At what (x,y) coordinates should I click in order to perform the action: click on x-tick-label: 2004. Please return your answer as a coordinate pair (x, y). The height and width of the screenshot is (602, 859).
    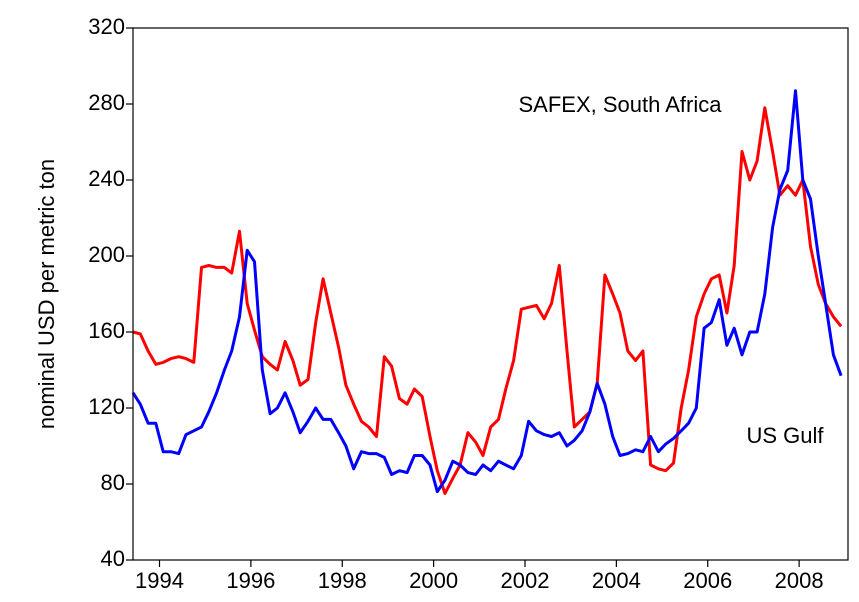
    Looking at the image, I should click on (616, 580).